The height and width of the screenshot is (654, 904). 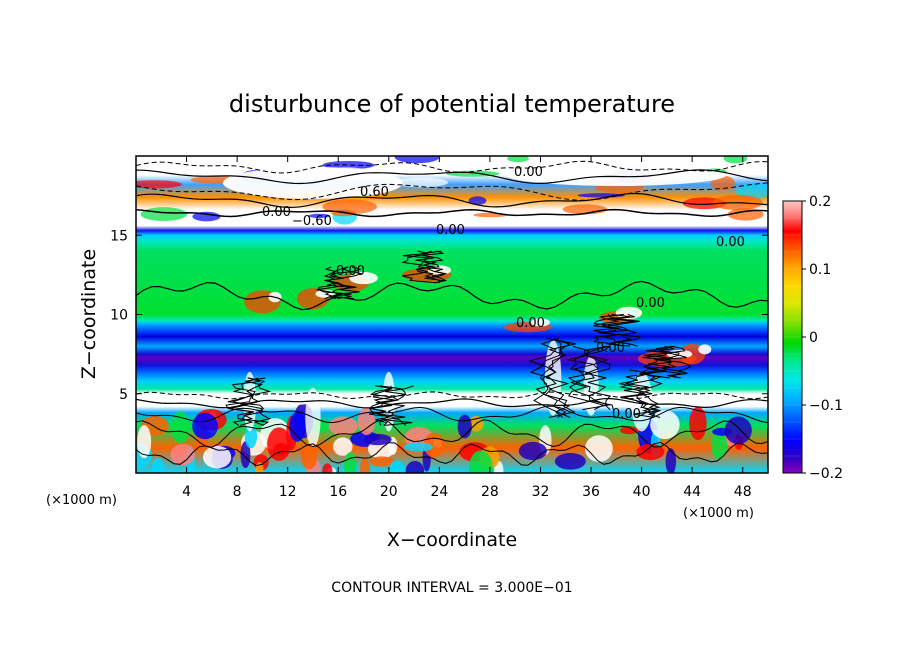 What do you see at coordinates (642, 492) in the screenshot?
I see `x-tick-label: 40` at bounding box center [642, 492].